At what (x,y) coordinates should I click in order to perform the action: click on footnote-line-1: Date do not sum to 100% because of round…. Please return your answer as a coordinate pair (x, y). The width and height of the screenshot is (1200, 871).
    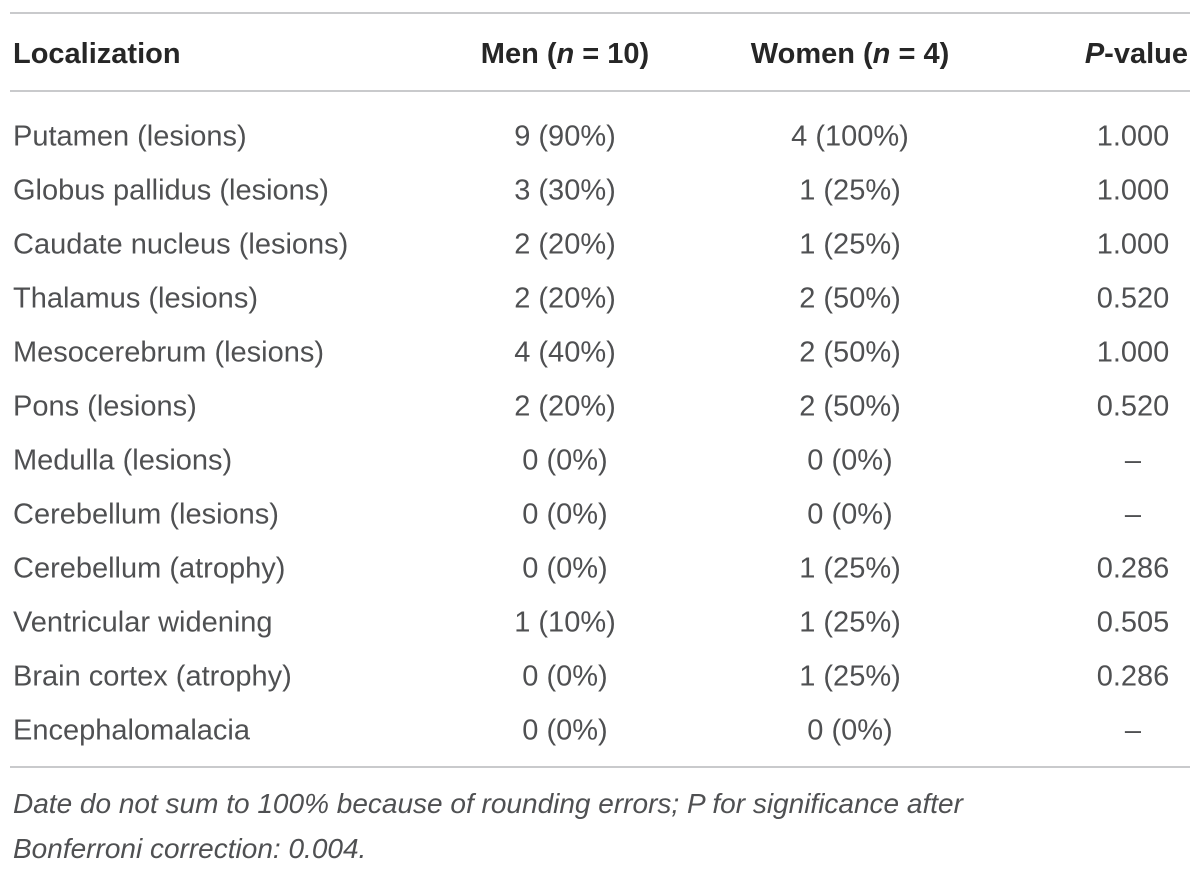
    Looking at the image, I should click on (488, 803).